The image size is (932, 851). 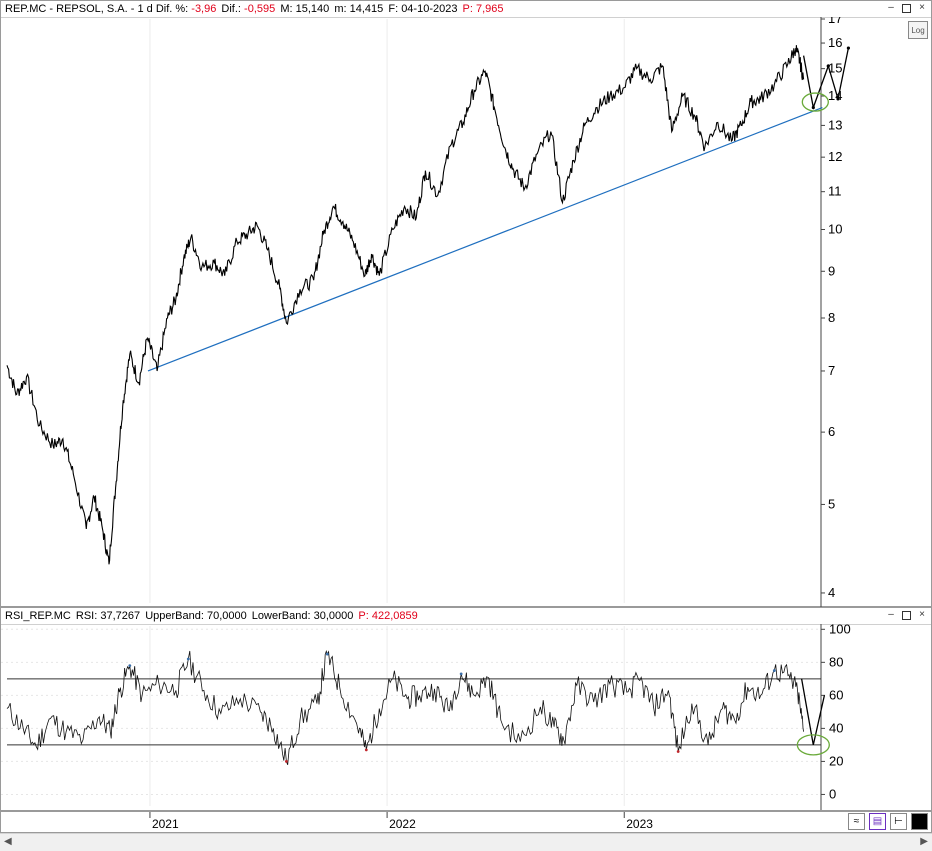 What do you see at coordinates (922, 614) in the screenshot?
I see `rsi-close-button: ×` at bounding box center [922, 614].